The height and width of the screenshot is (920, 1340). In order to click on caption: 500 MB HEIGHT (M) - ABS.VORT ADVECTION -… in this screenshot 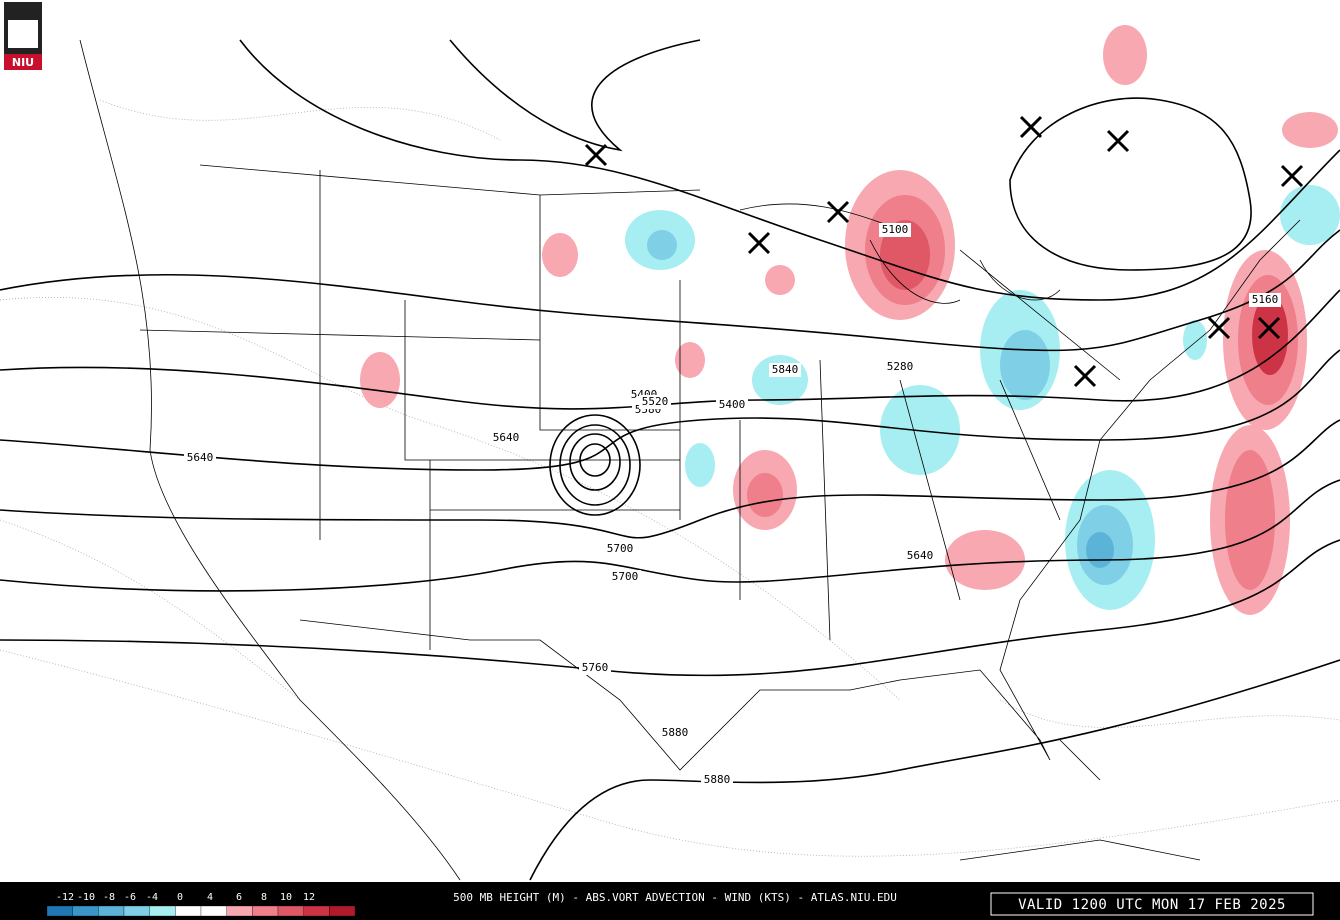, I will do `click(675, 897)`.